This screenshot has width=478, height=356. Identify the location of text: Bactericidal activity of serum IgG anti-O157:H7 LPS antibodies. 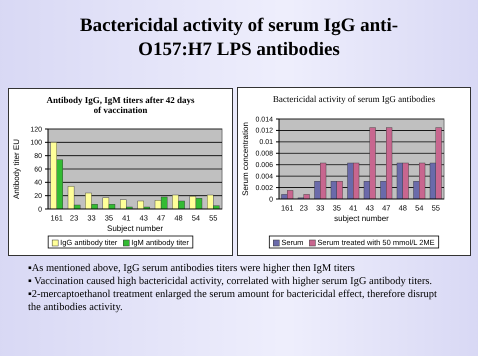
(239, 38).